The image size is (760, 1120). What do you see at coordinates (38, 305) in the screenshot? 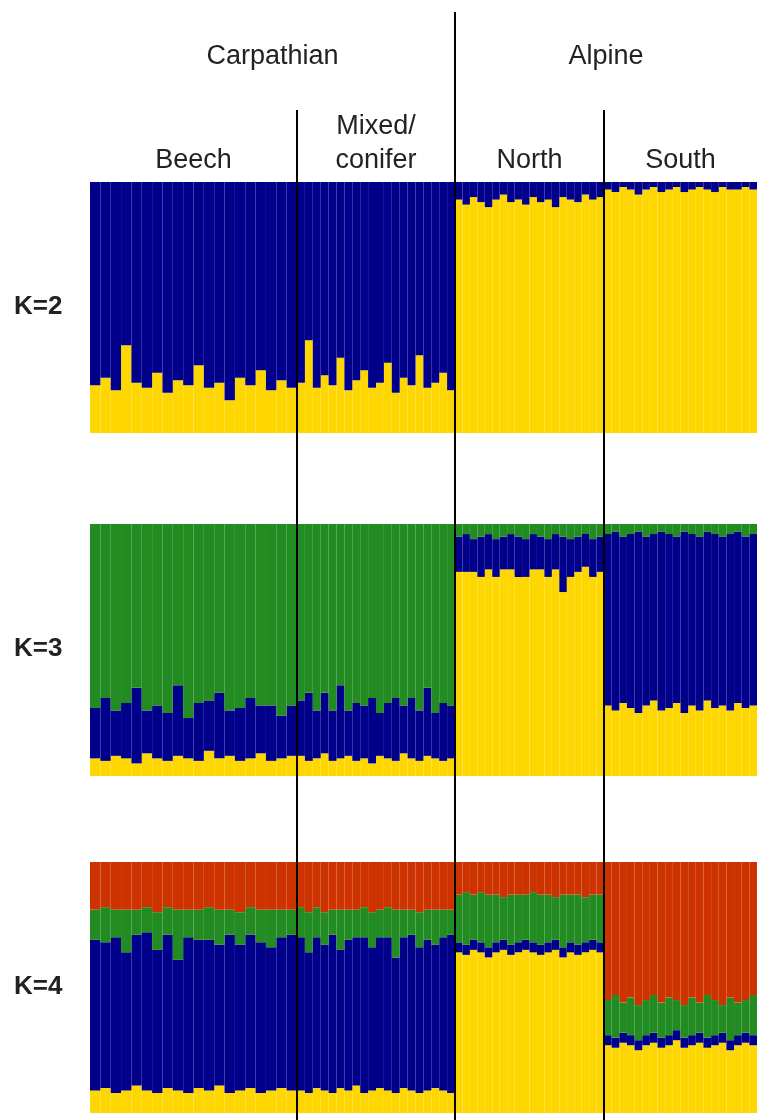
I see `text: K=2` at bounding box center [38, 305].